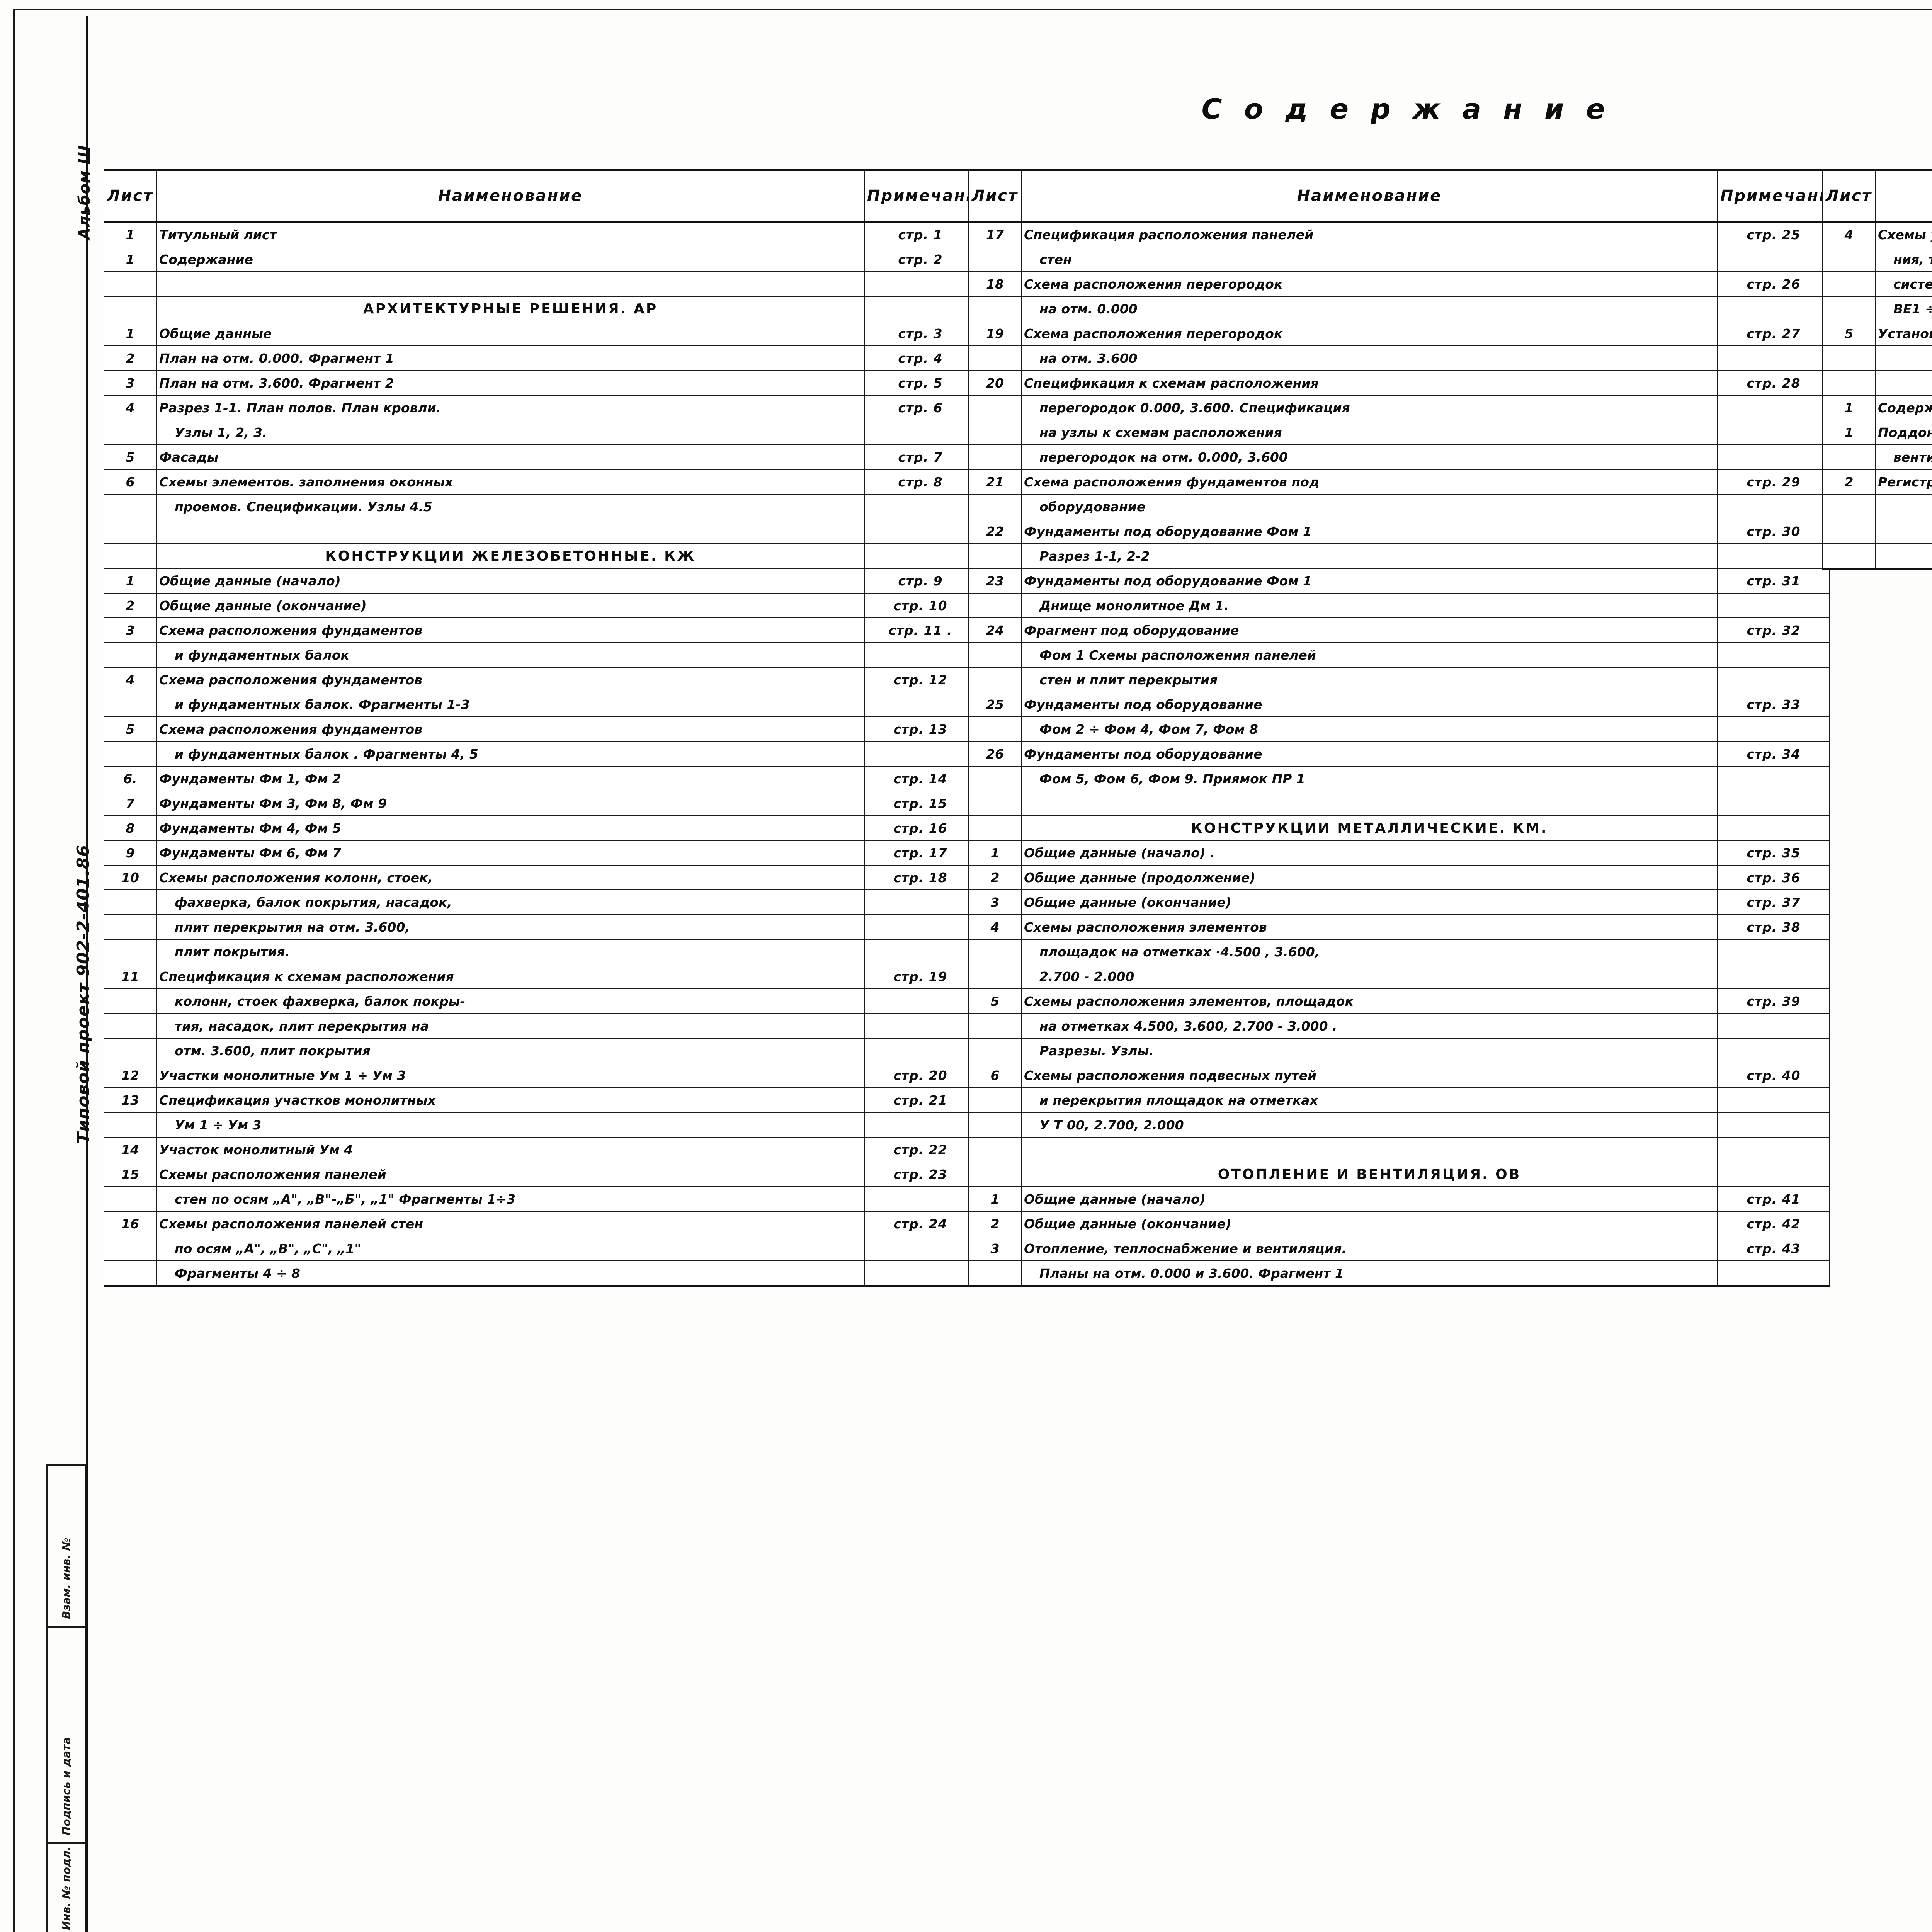 The height and width of the screenshot is (1932, 1932). I want to click on toc-row: 7 Фундаменты Фм 3, Фм 8, Фм 9 стр. 15, so click(540, 804).